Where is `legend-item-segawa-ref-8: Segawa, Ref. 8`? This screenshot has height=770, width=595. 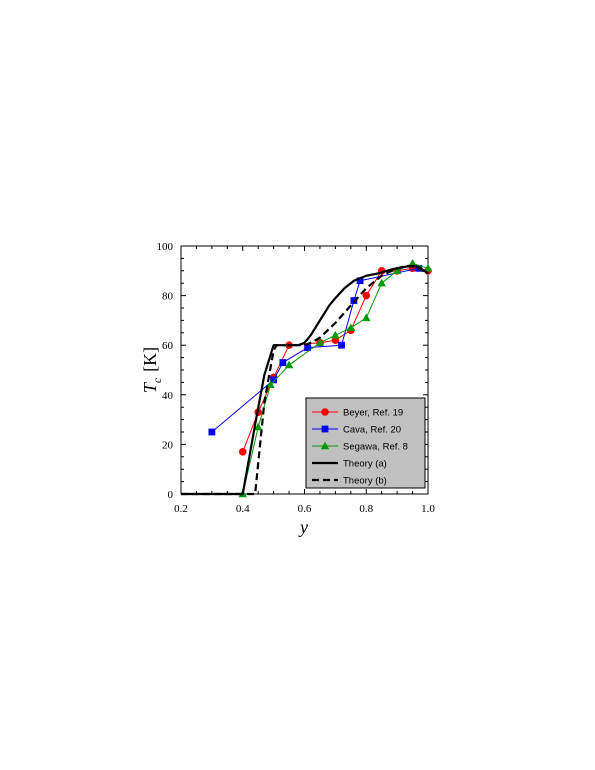 legend-item-segawa-ref-8: Segawa, Ref. 8 is located at coordinates (360, 447).